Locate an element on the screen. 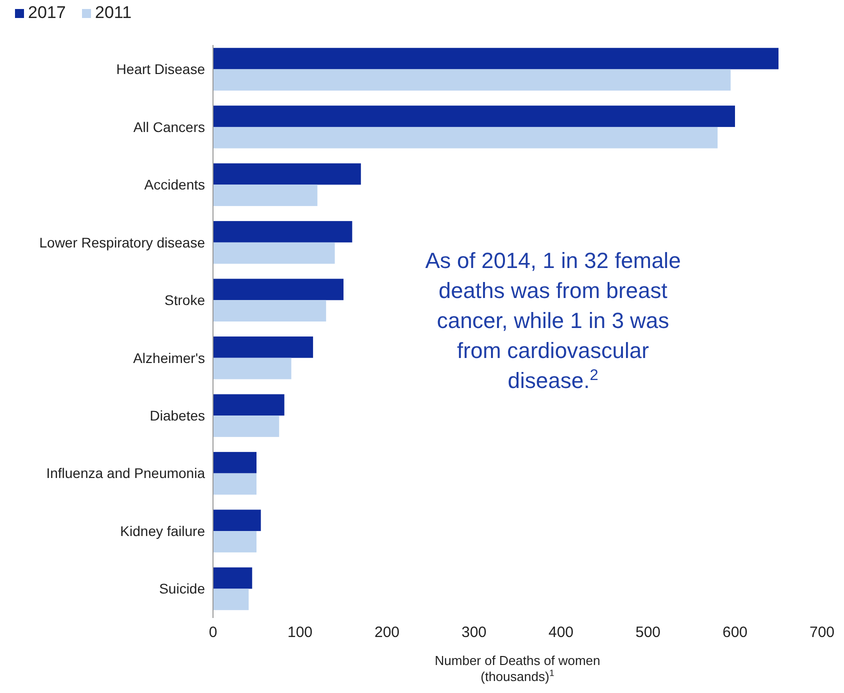 The width and height of the screenshot is (844, 693). y-tick-label: Kidney failure is located at coordinates (163, 530).